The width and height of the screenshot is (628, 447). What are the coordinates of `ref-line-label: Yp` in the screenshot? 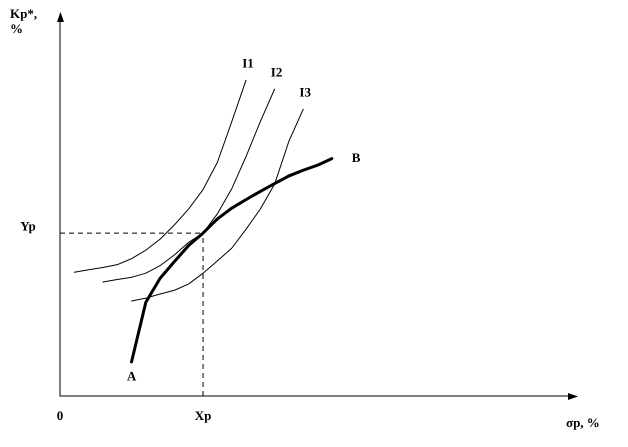 It's located at (28, 226).